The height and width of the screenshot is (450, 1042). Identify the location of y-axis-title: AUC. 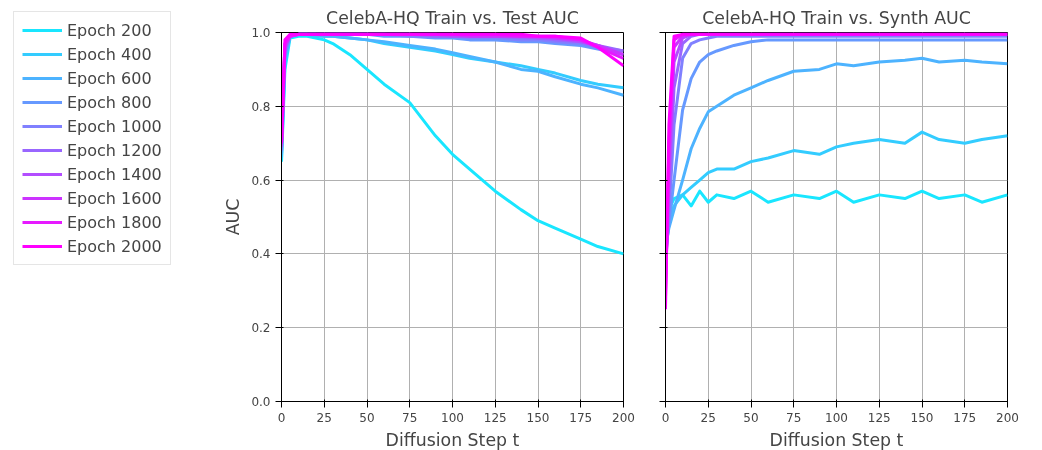
(233, 217).